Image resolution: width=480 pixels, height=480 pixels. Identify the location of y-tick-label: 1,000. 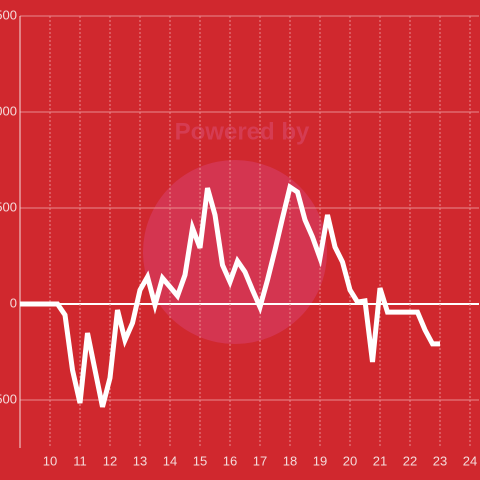
(8, 110).